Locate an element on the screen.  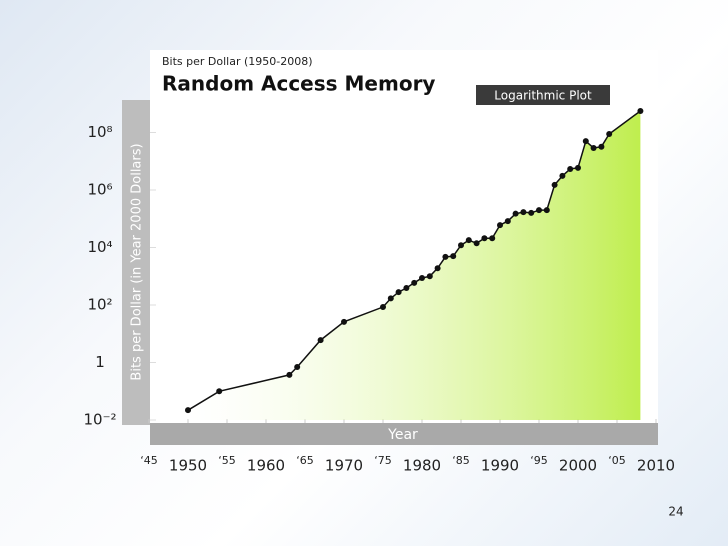
x-tick-label: ‘85 is located at coordinates (461, 460).